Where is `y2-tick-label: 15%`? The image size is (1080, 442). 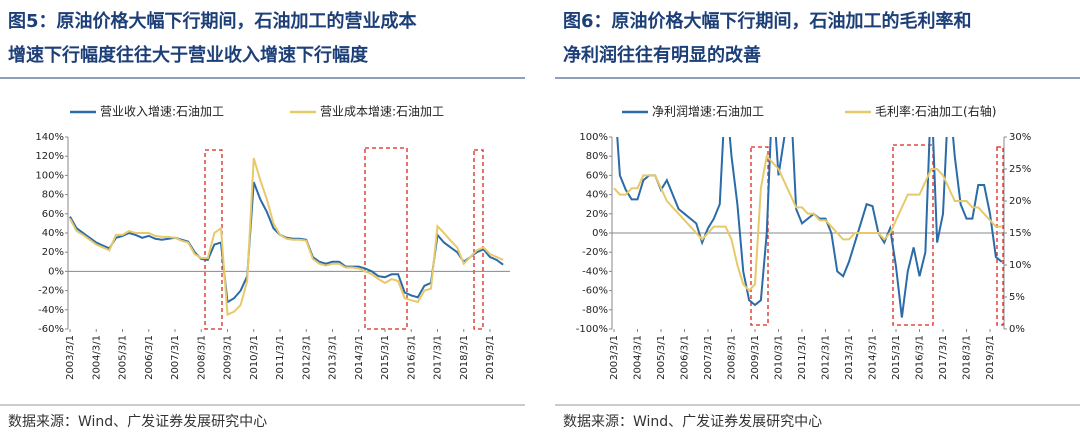
y2-tick-label: 15% is located at coordinates (1020, 233).